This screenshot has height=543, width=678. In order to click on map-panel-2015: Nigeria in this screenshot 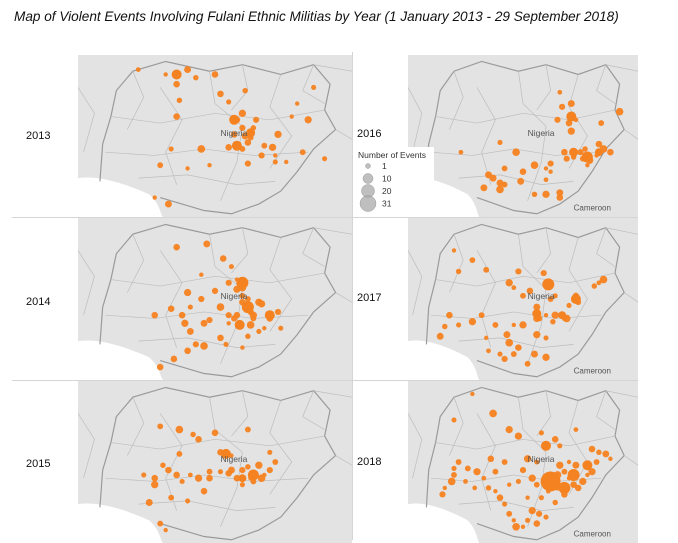, I will do `click(215, 462)`.